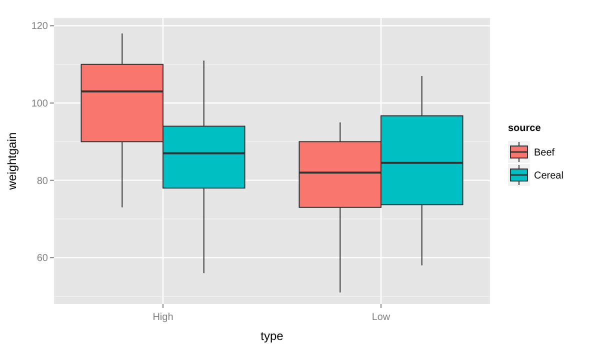 This screenshot has height=350, width=600. Describe the element at coordinates (272, 336) in the screenshot. I see `x-axis-title: type` at that location.